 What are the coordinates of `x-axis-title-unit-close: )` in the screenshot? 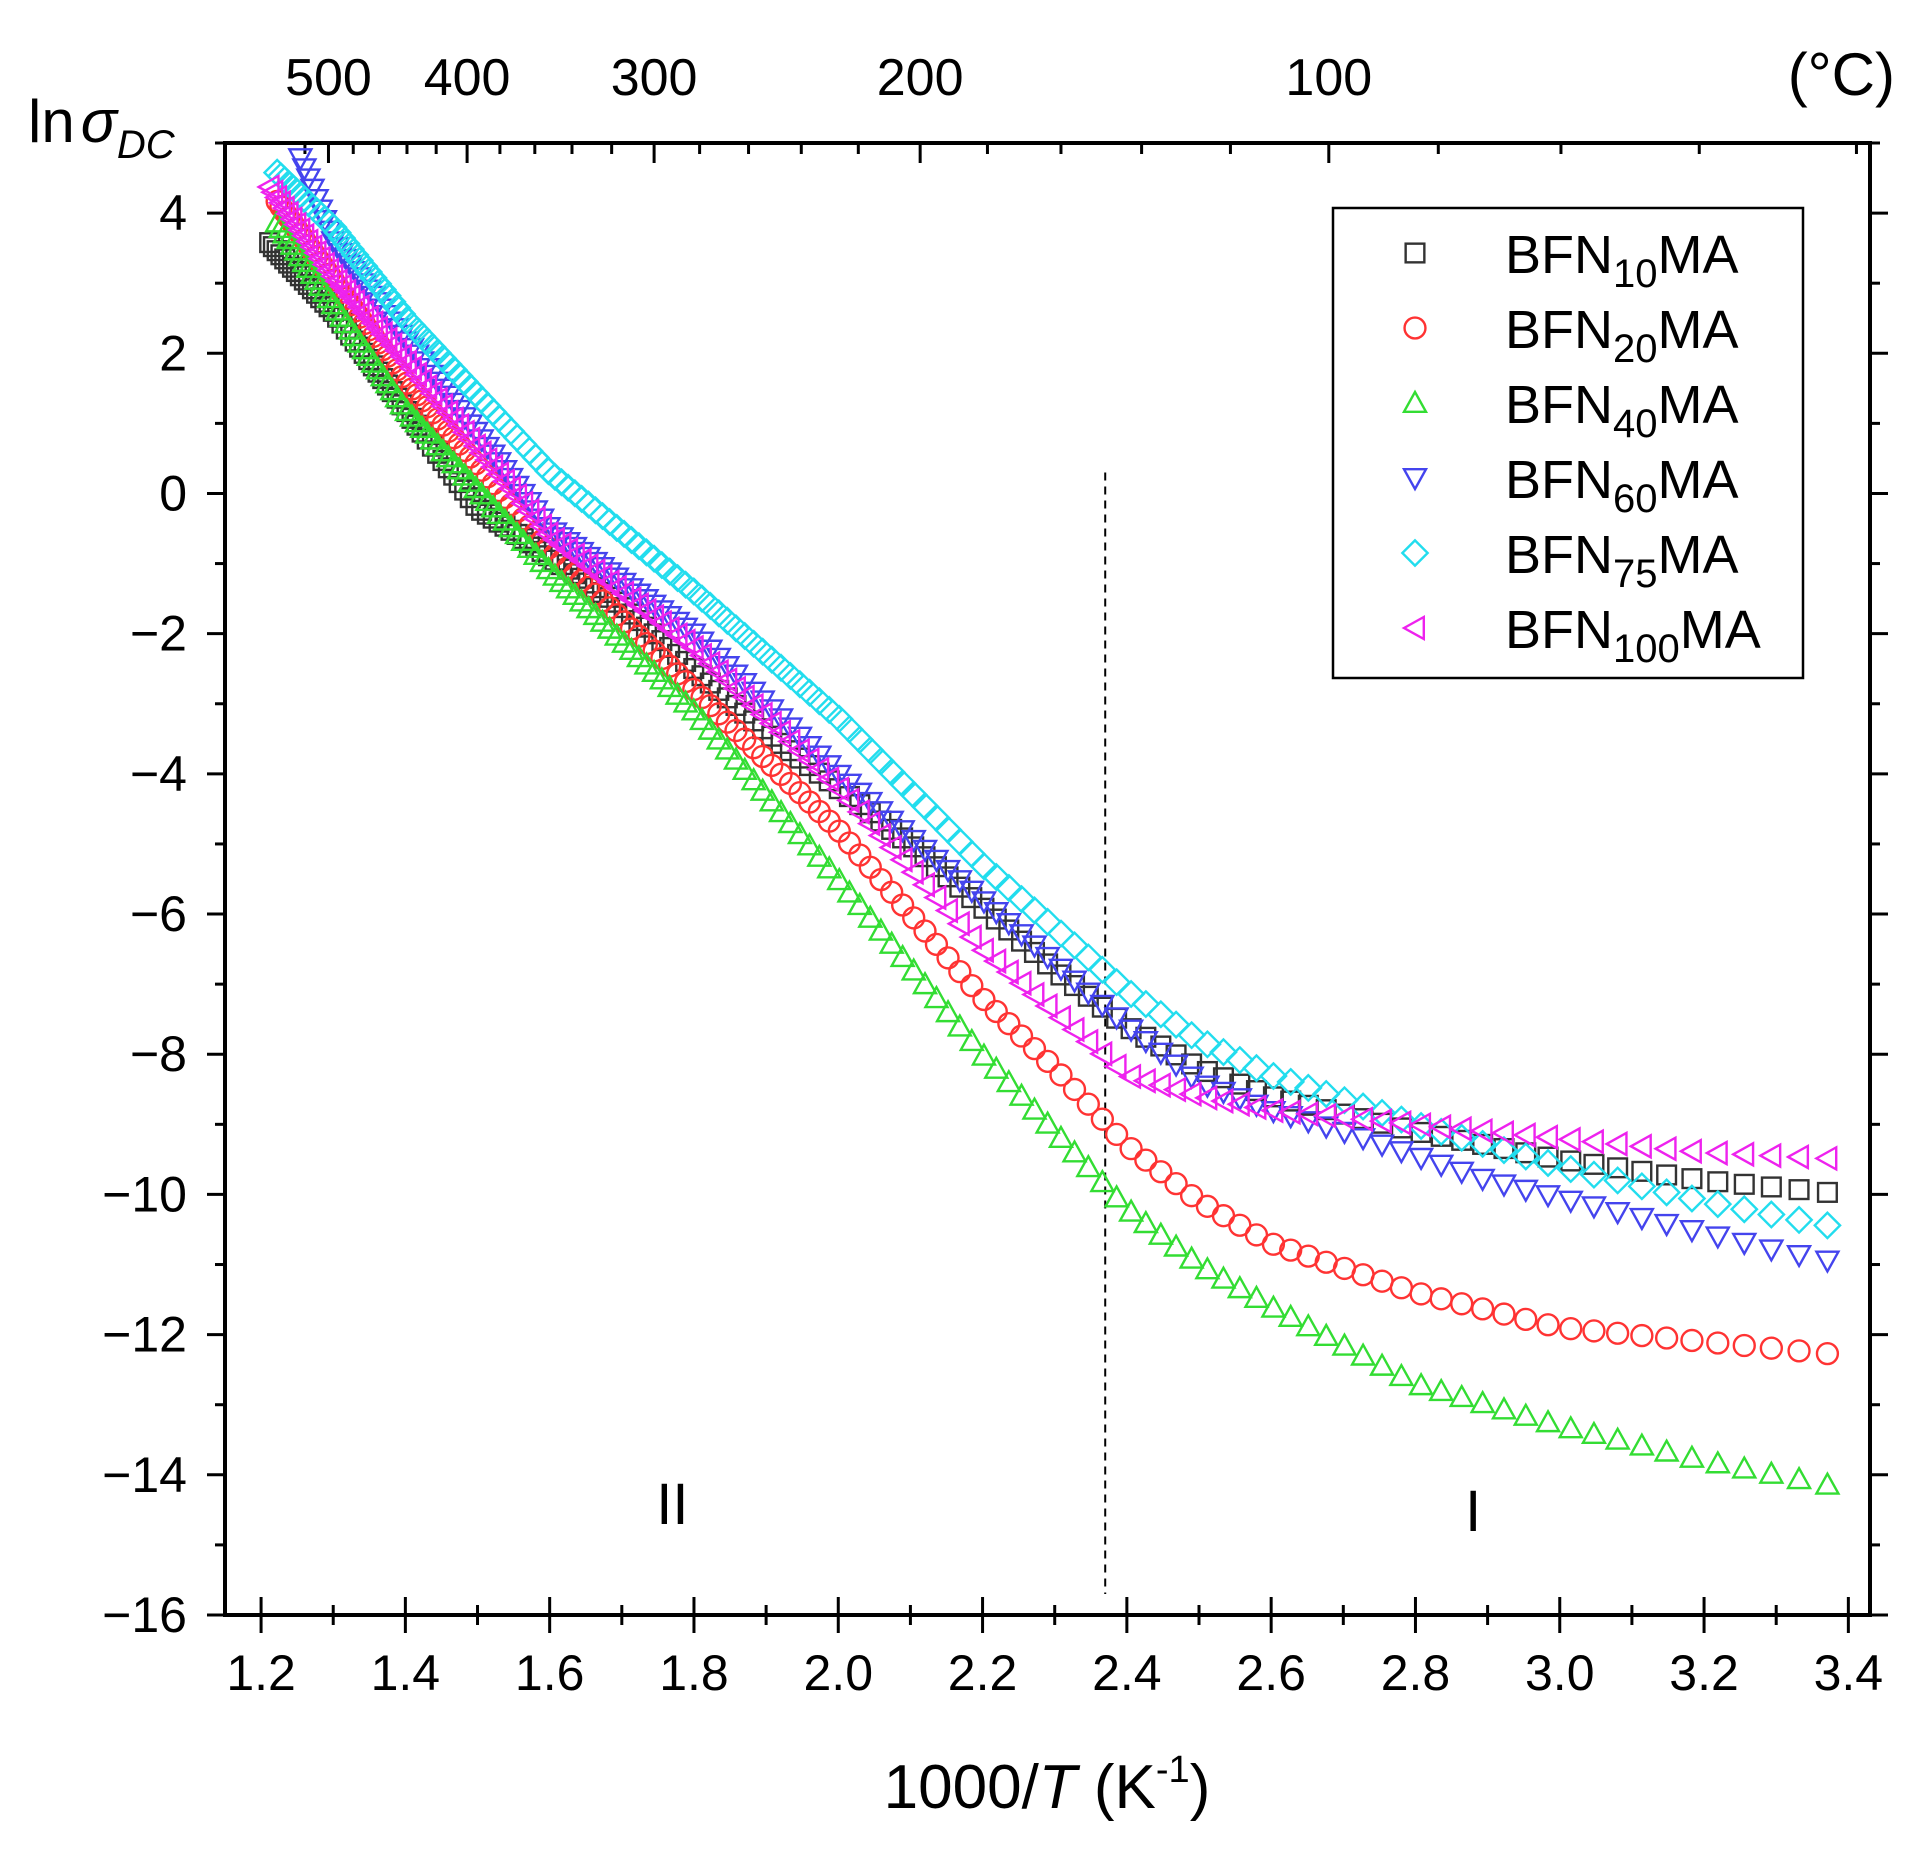 It's located at (1200, 1787).